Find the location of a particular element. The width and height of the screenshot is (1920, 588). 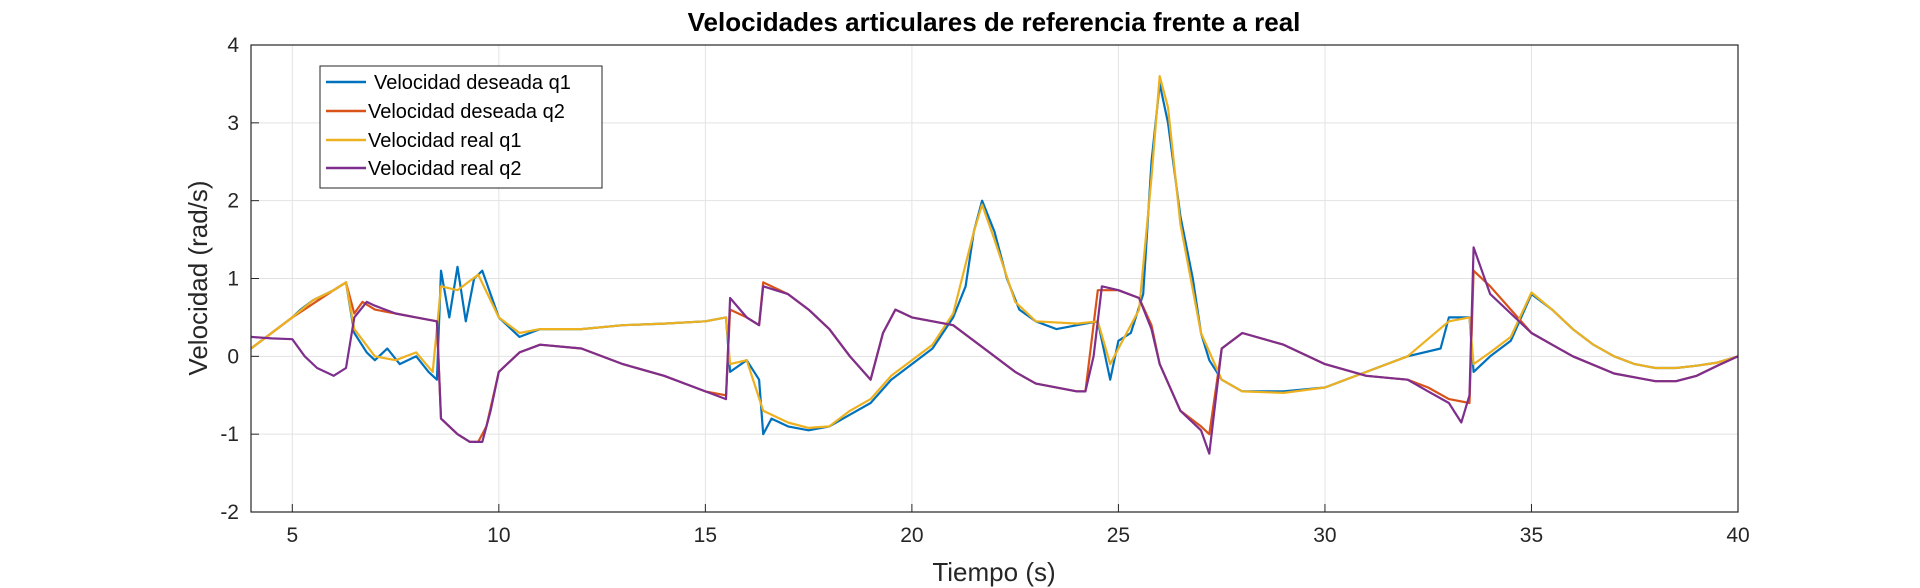

x-tick-label: 10 is located at coordinates (498, 535).